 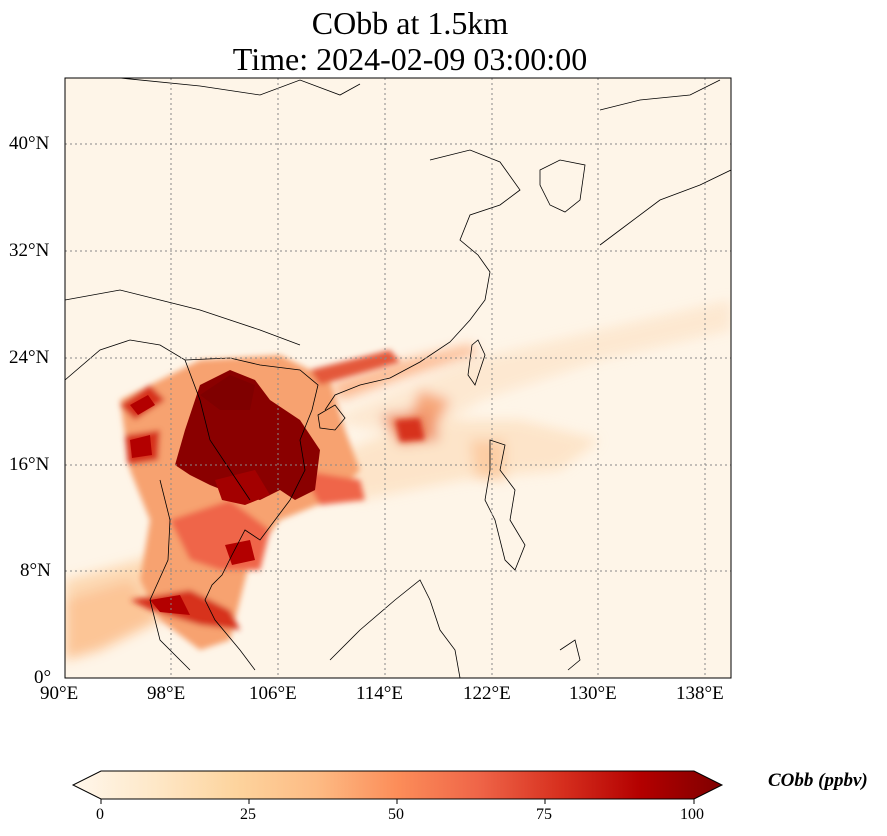 I want to click on colorbar-bar, so click(x=397, y=785).